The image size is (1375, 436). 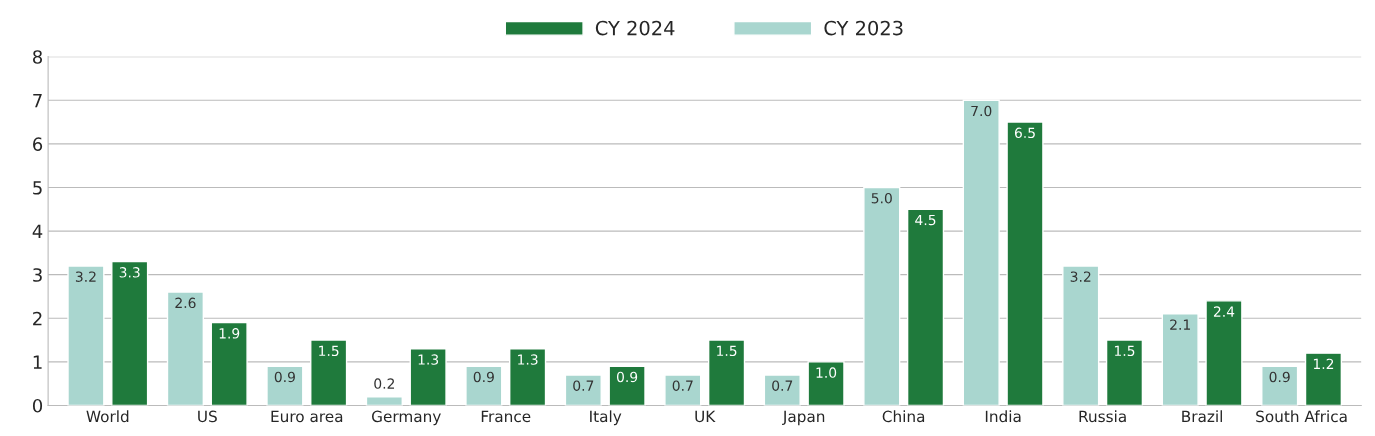 What do you see at coordinates (1102, 416) in the screenshot?
I see `x-tick-label: Russia` at bounding box center [1102, 416].